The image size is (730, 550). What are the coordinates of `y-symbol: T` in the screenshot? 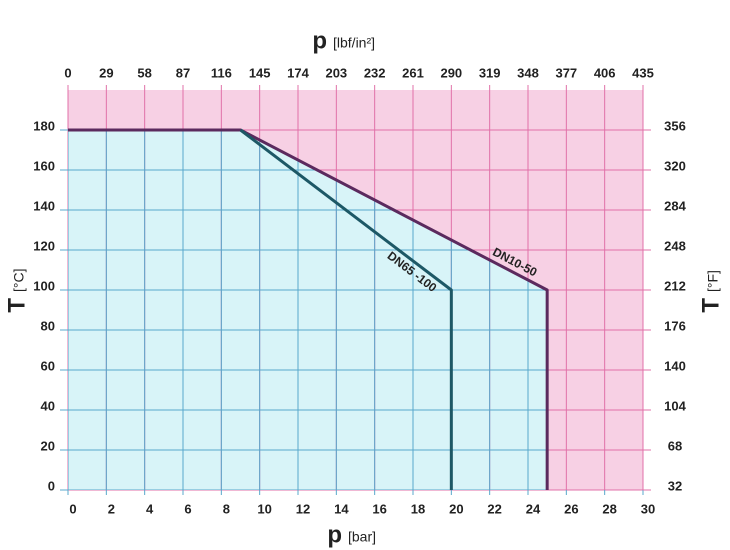 It's located at (16, 305).